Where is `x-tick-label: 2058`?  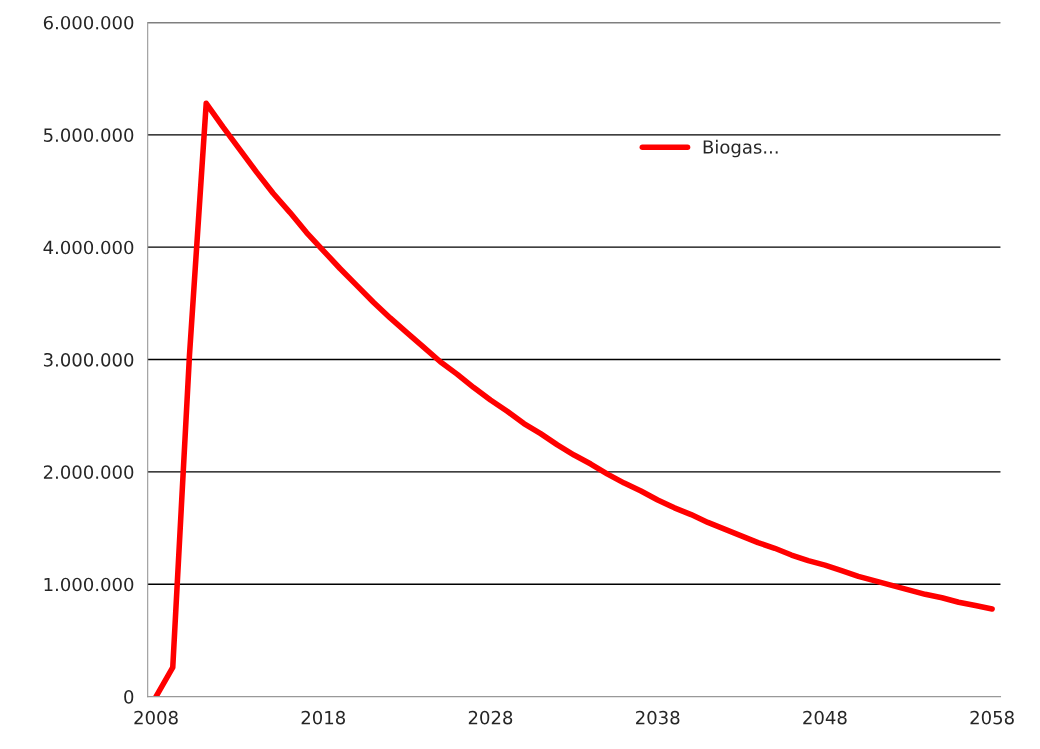
x-tick-label: 2058 is located at coordinates (992, 717).